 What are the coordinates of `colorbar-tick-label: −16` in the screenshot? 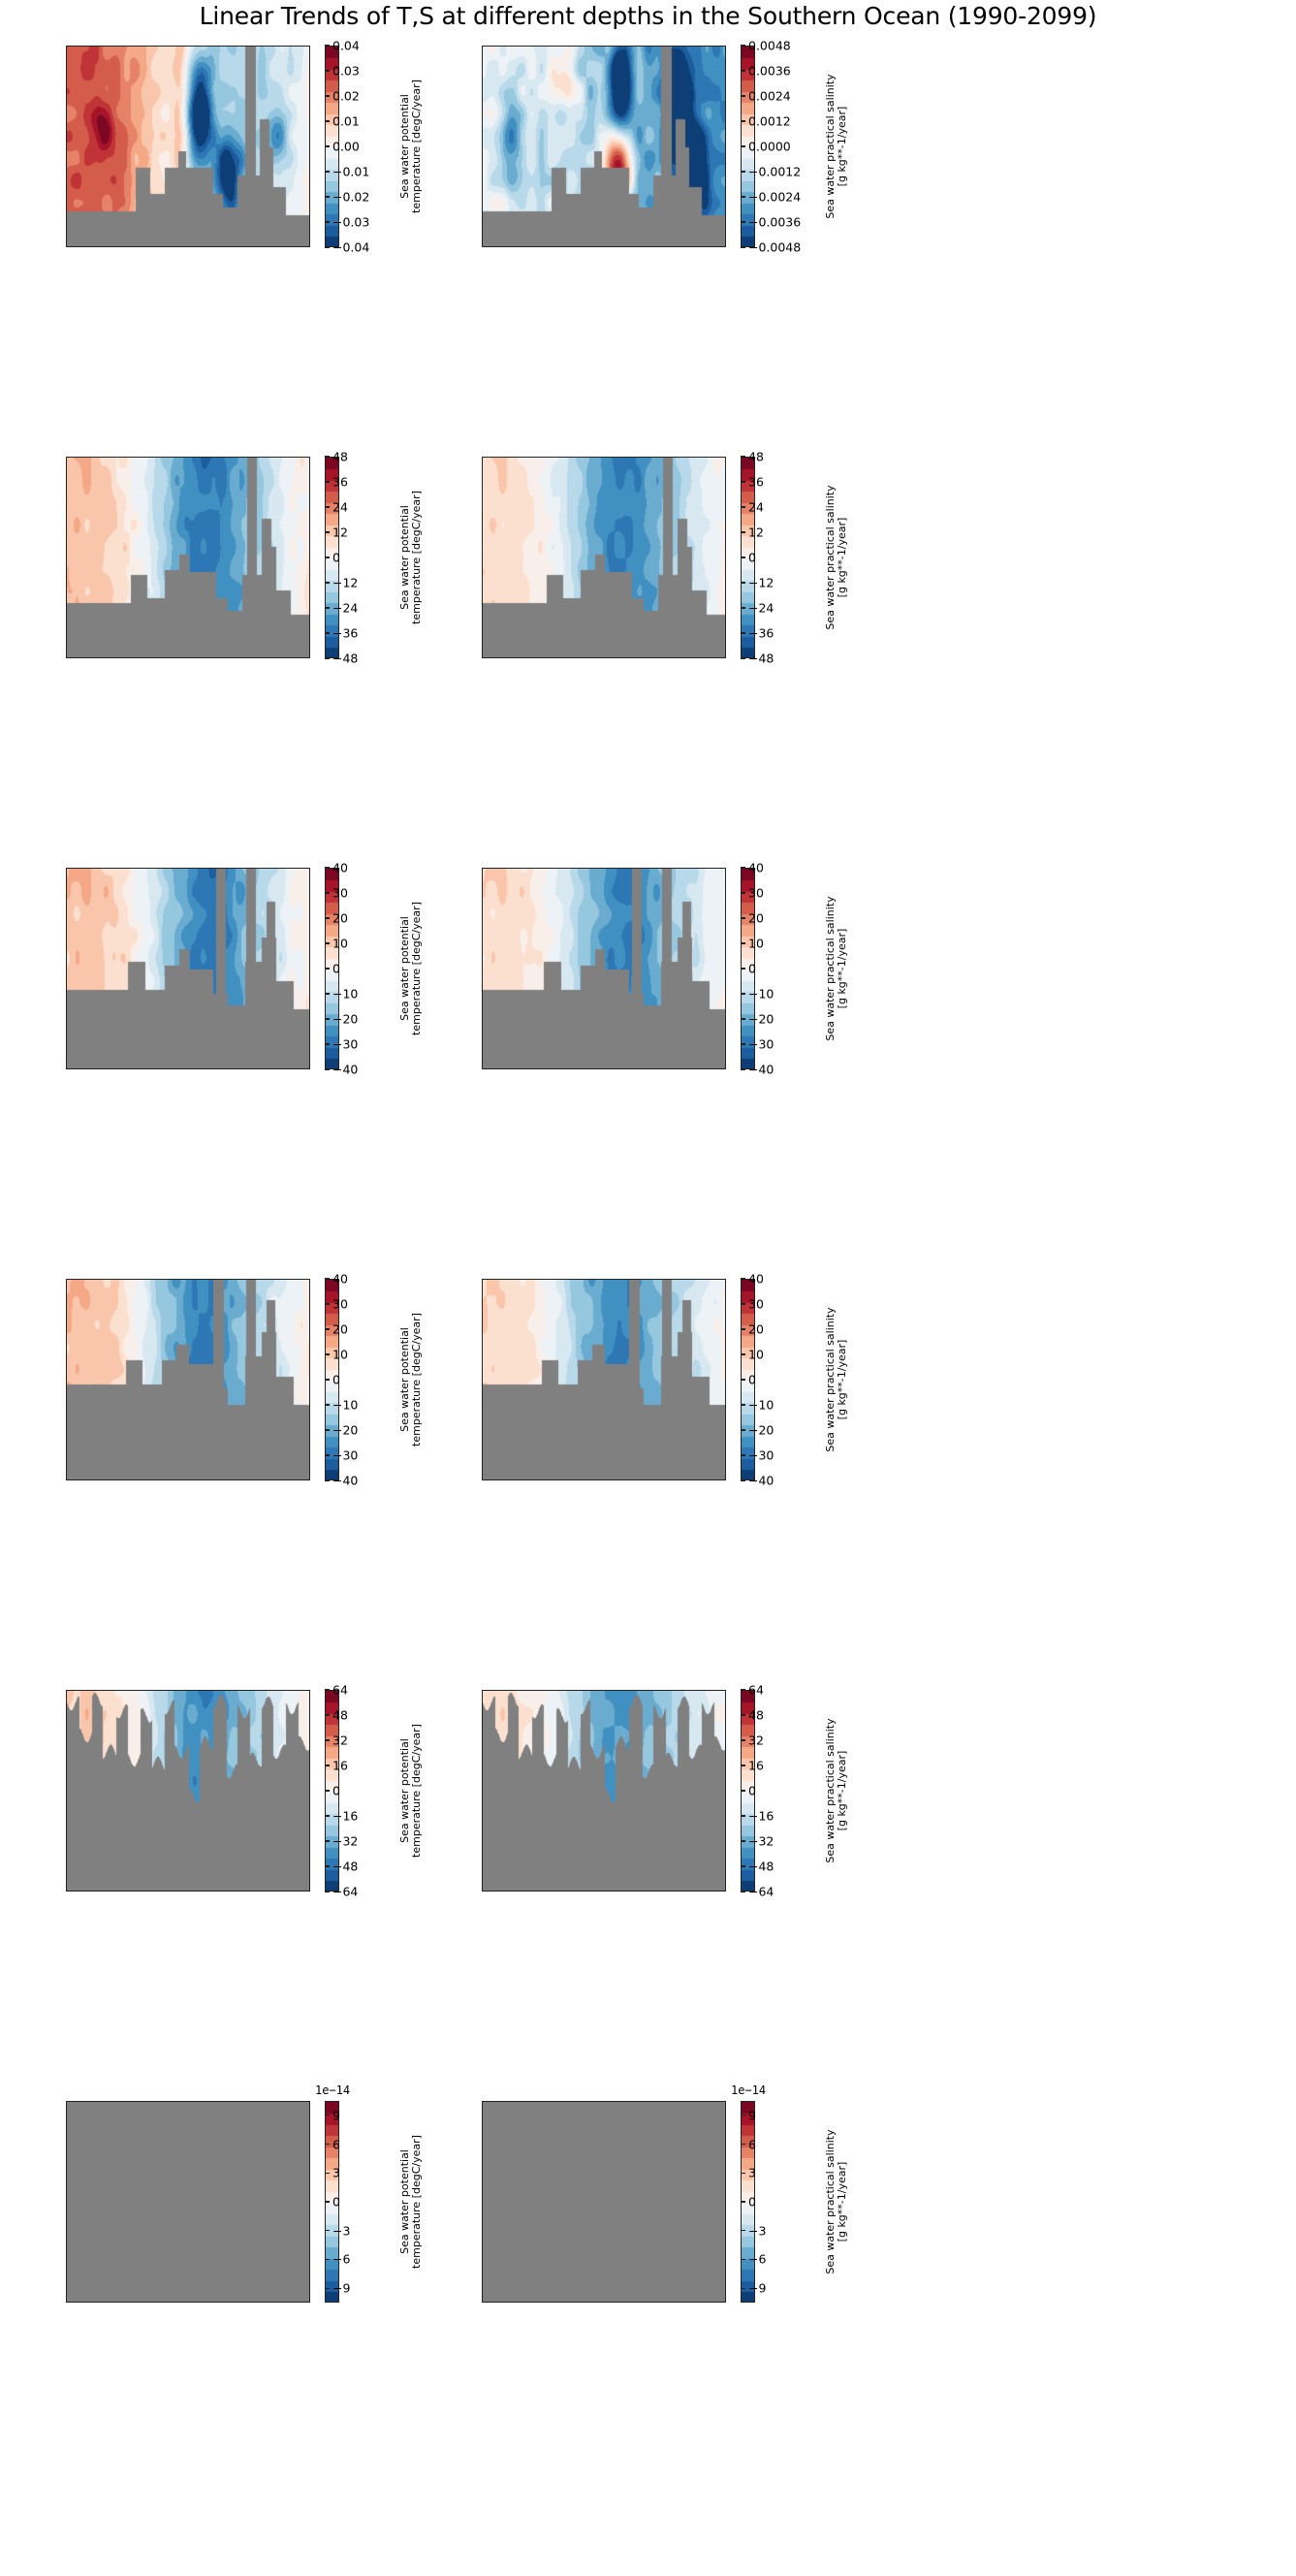 It's located at (346, 1816).